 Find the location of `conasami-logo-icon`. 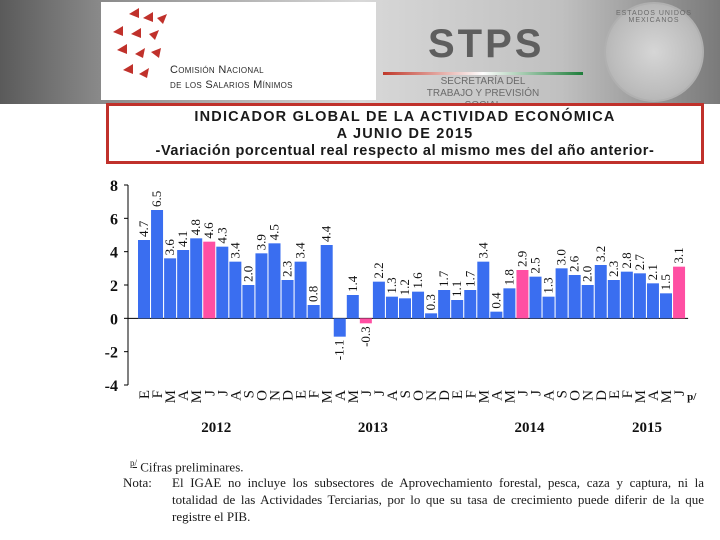

conasami-logo-icon is located at coordinates (140, 43).